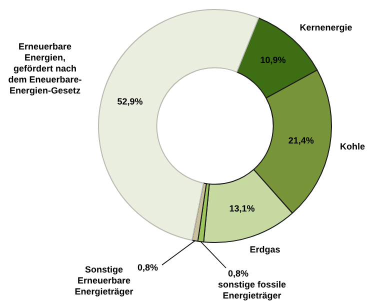 The image size is (367, 301). What do you see at coordinates (104, 280) in the screenshot?
I see `slice-label: Sonstige Erneuerbare Energieträger` at bounding box center [104, 280].